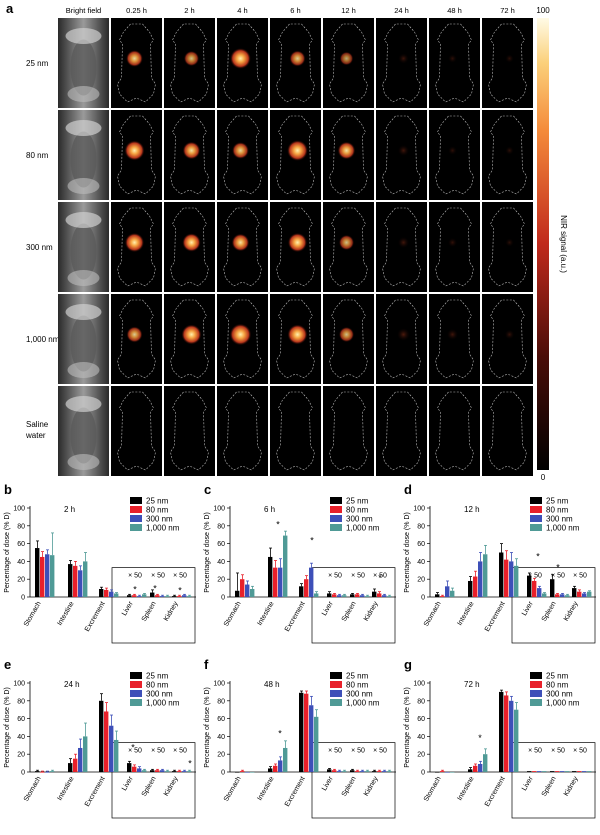  I want to click on y-tick-label: 20, so click(21, 755).